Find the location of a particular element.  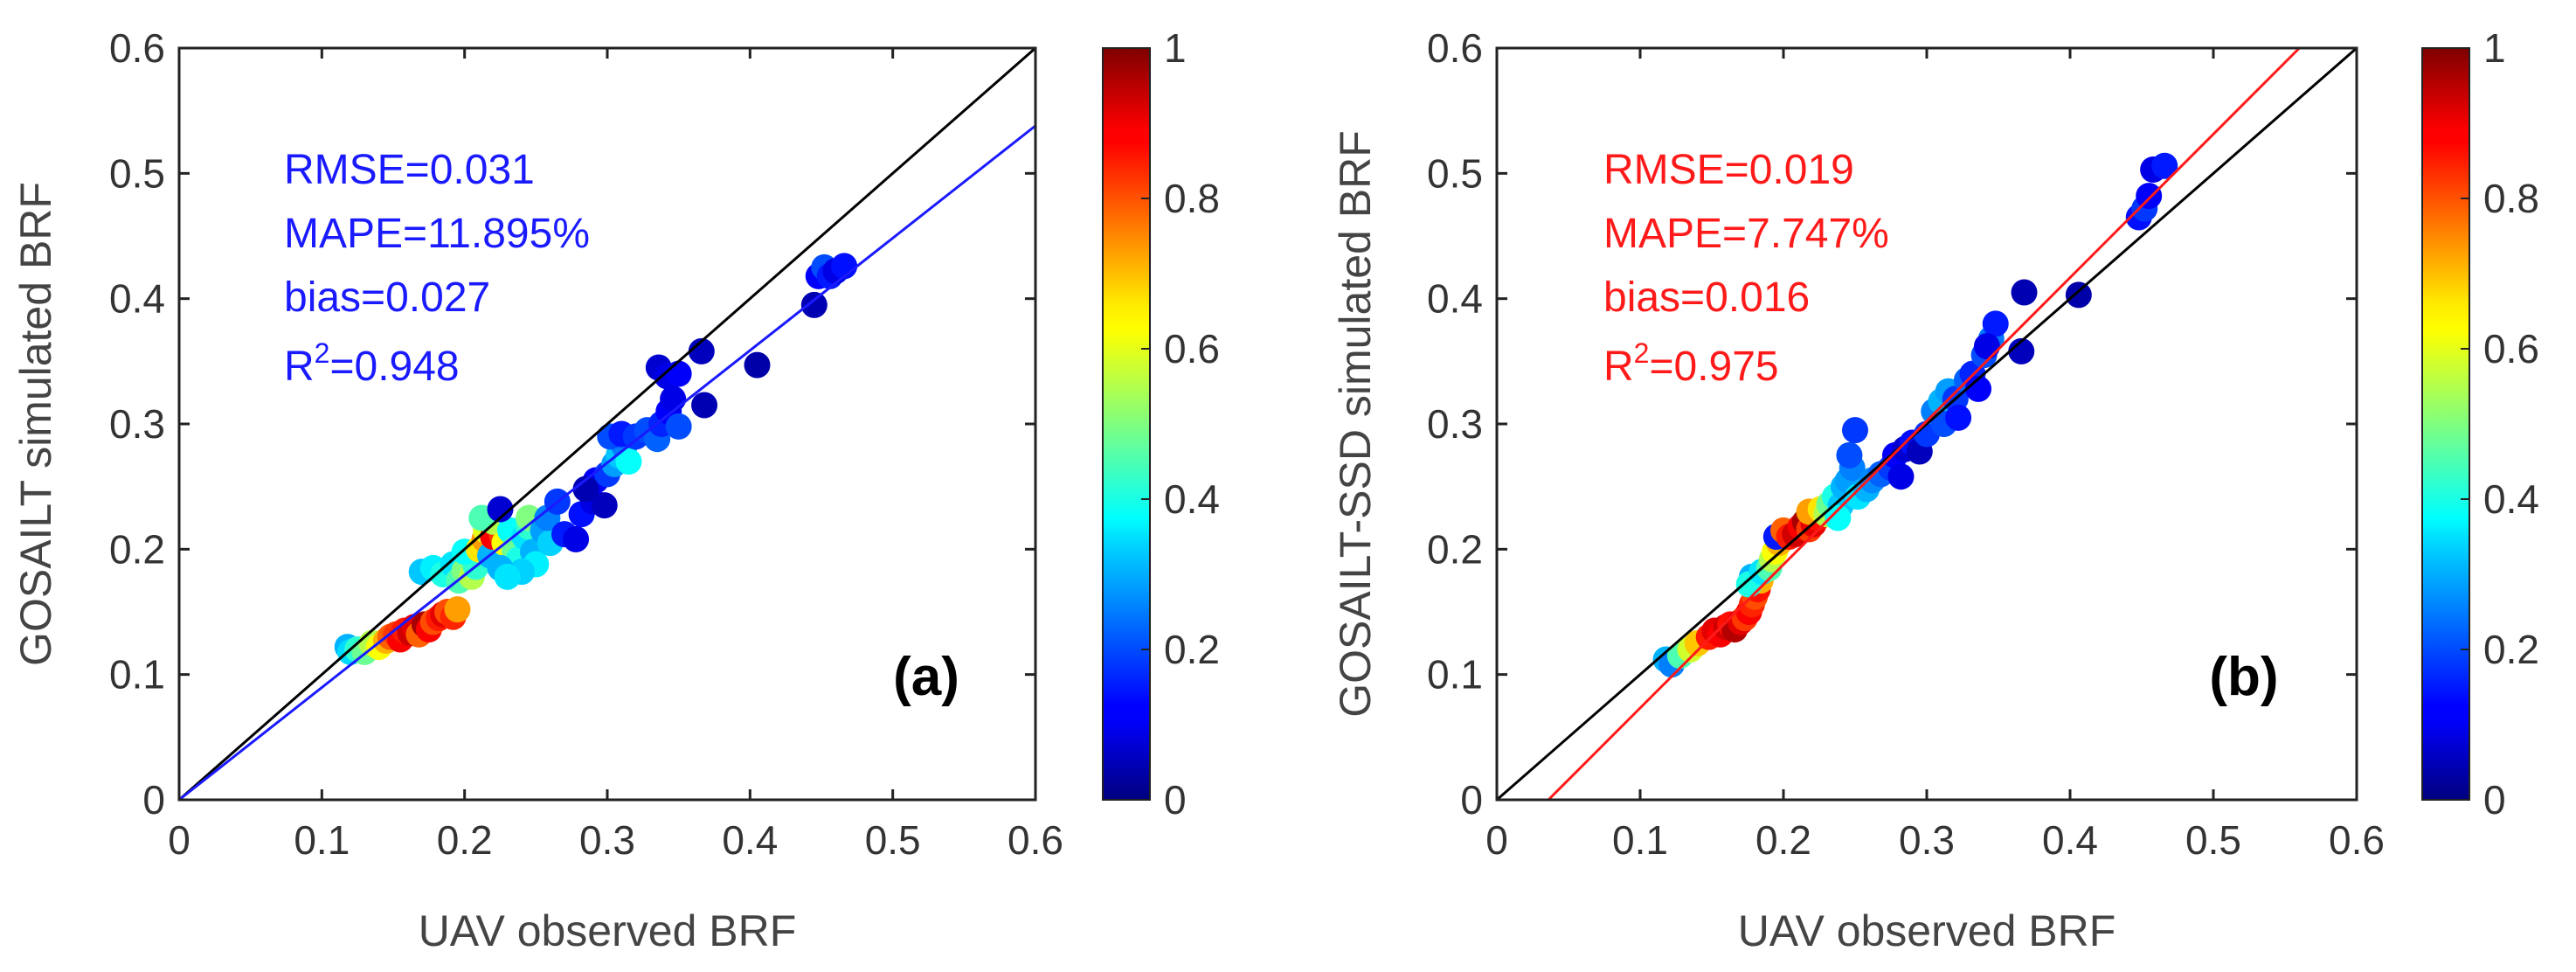

rmse-label-a: RMSE=0.031 is located at coordinates (409, 170).